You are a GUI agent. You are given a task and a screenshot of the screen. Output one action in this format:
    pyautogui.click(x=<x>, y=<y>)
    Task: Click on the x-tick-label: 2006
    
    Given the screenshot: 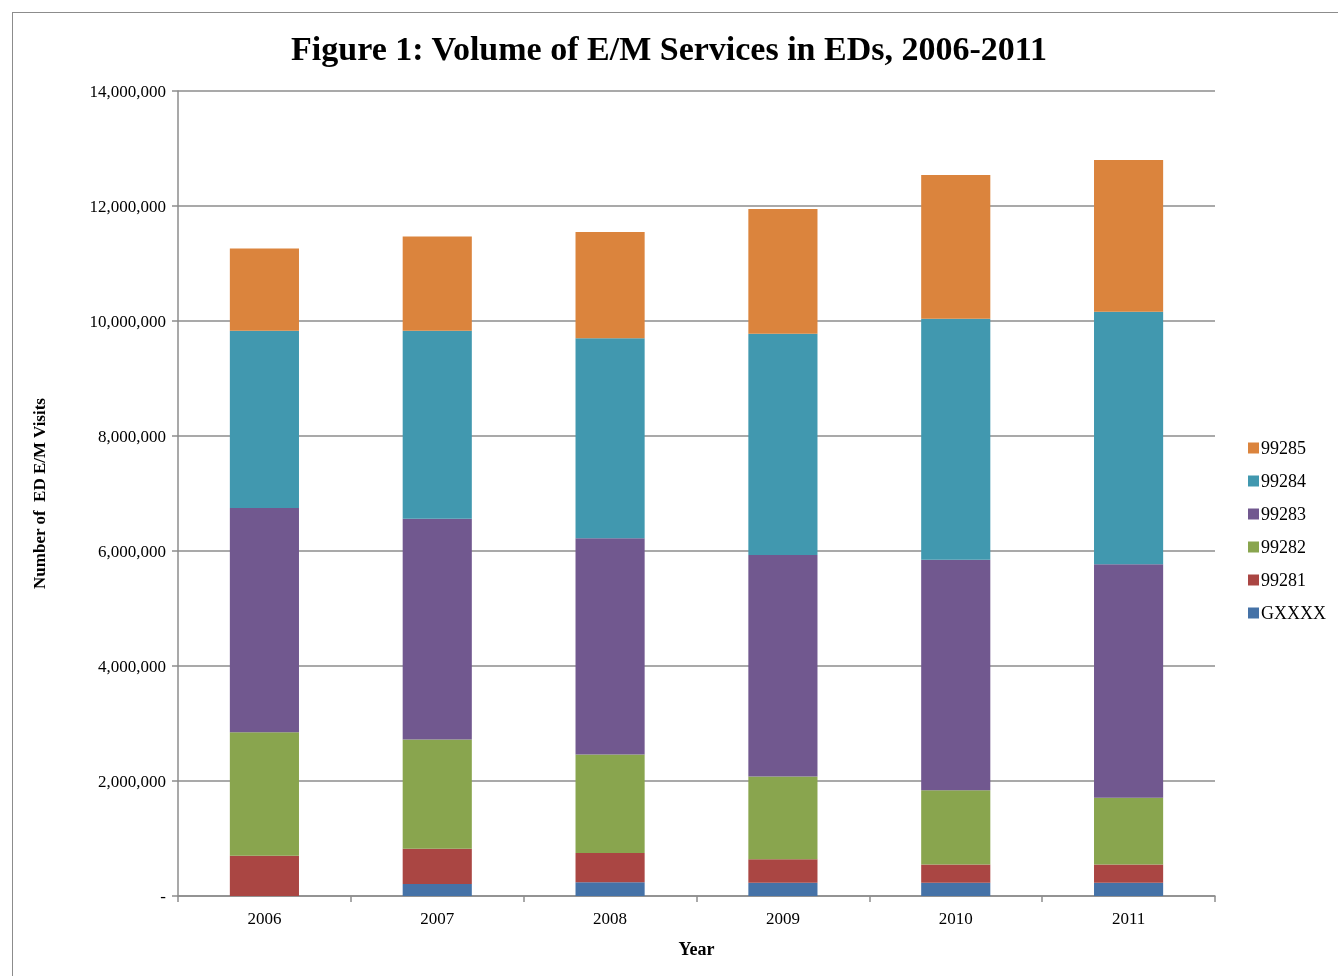 What is the action you would take?
    pyautogui.click(x=264, y=918)
    